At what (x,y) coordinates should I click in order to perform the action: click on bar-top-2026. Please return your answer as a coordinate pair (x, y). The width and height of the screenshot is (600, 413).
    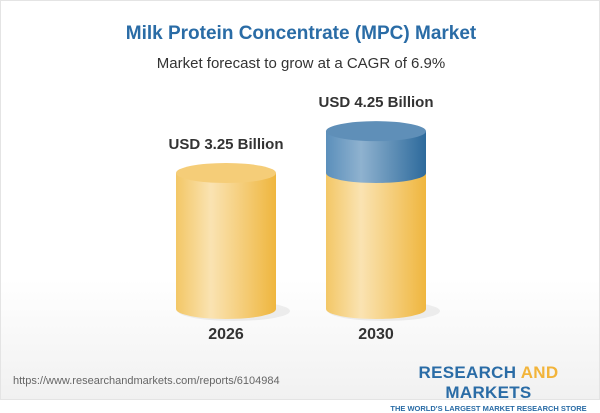
    Looking at the image, I should click on (226, 173).